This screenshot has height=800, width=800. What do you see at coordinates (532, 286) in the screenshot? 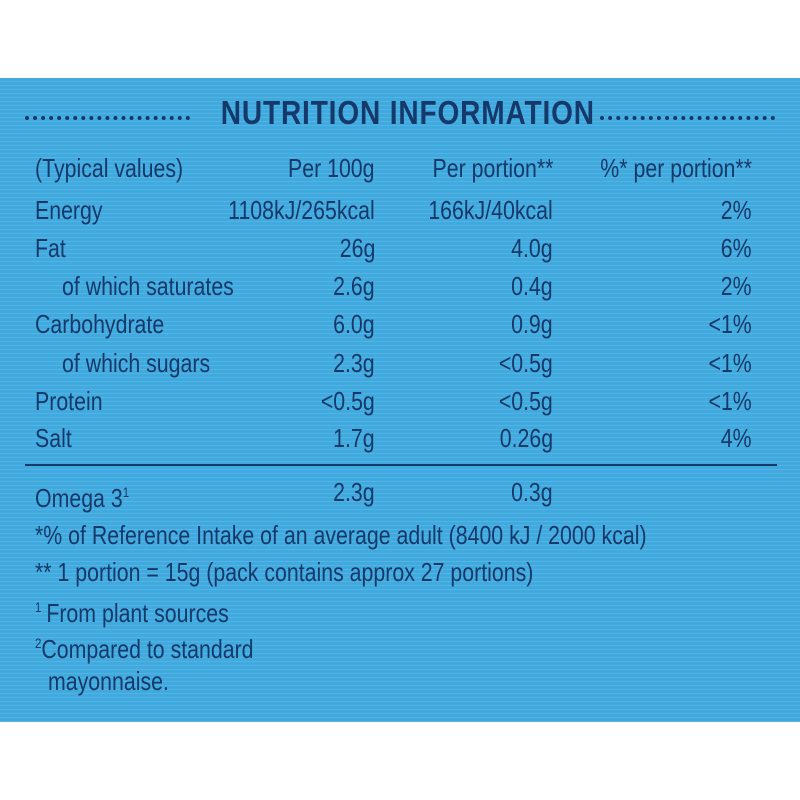
I see `nutrient-value: 0.4g` at bounding box center [532, 286].